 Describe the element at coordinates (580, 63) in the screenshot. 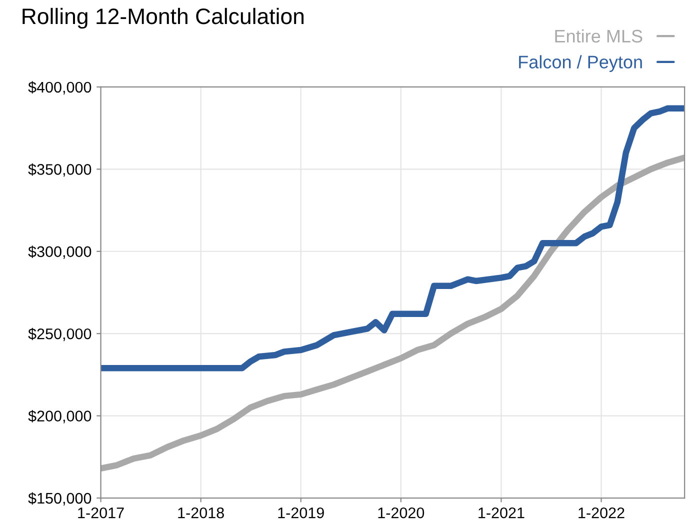

I see `legend-label: Falcon / Peyton` at that location.